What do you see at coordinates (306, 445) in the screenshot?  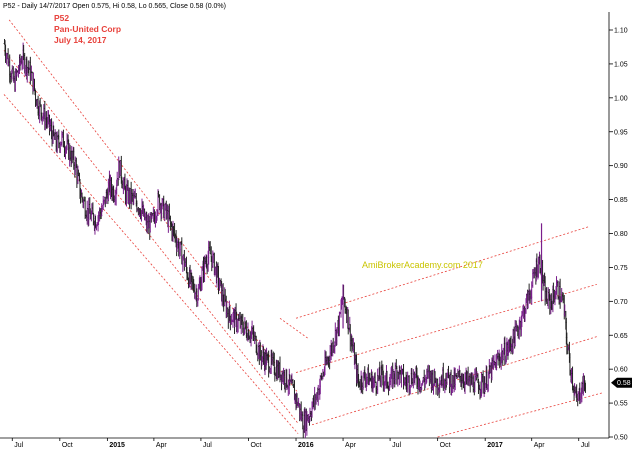 I see `x-tick-label: 2016` at bounding box center [306, 445].